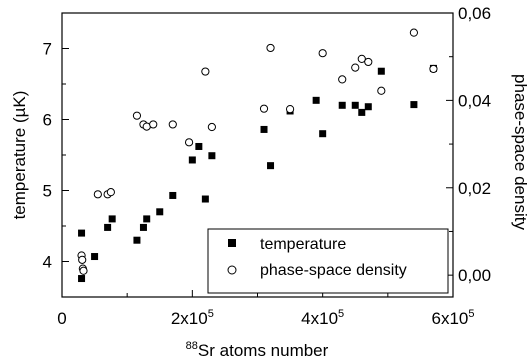 This screenshot has height=362, width=532. I want to click on y-right-tick-label-0-04: 0,04, so click(474, 100).